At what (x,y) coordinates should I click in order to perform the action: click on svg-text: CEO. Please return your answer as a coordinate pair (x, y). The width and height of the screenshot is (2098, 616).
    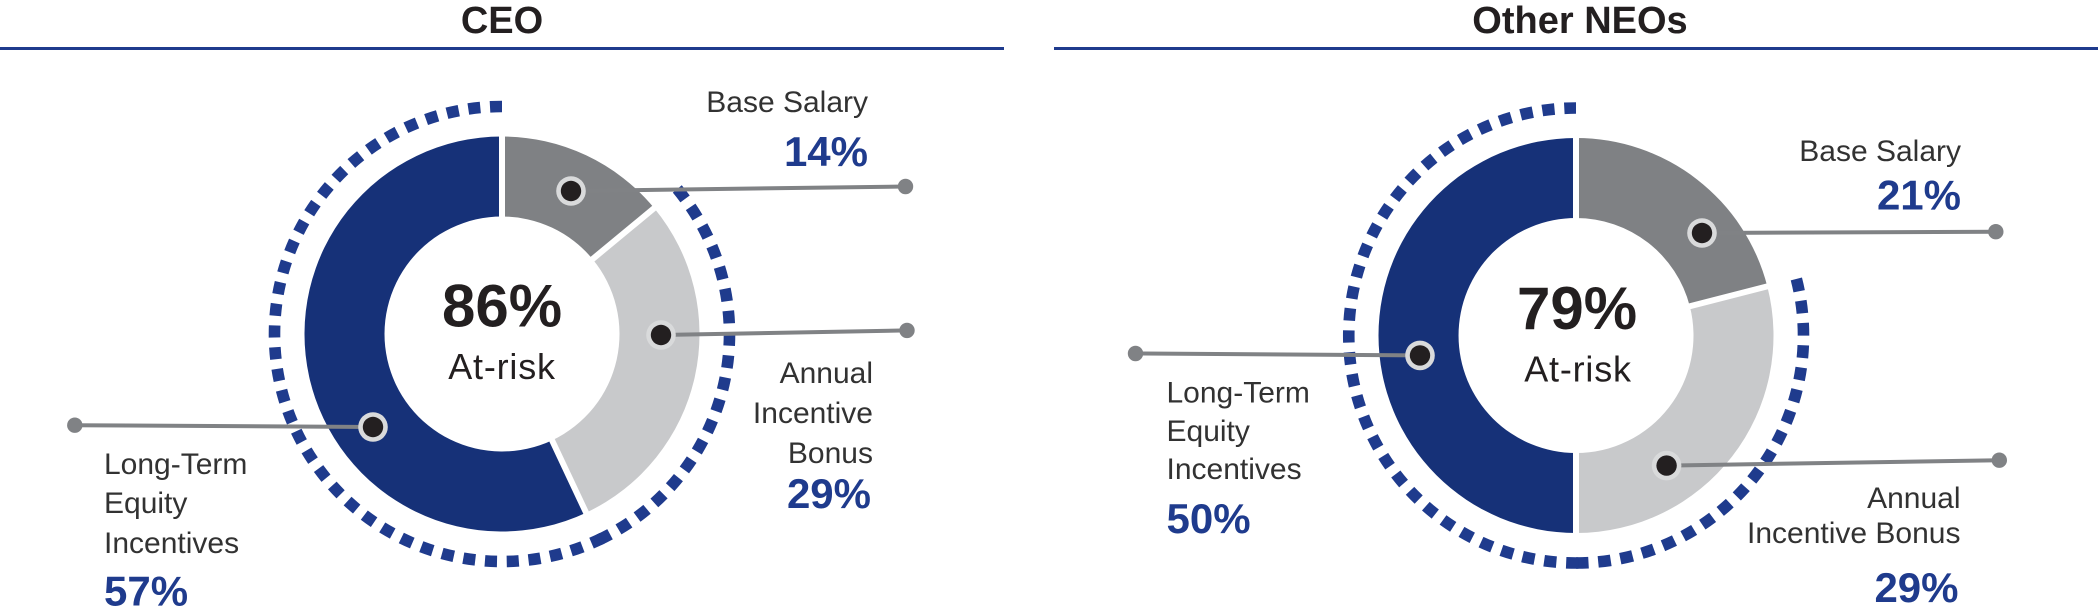
    Looking at the image, I should click on (502, 21).